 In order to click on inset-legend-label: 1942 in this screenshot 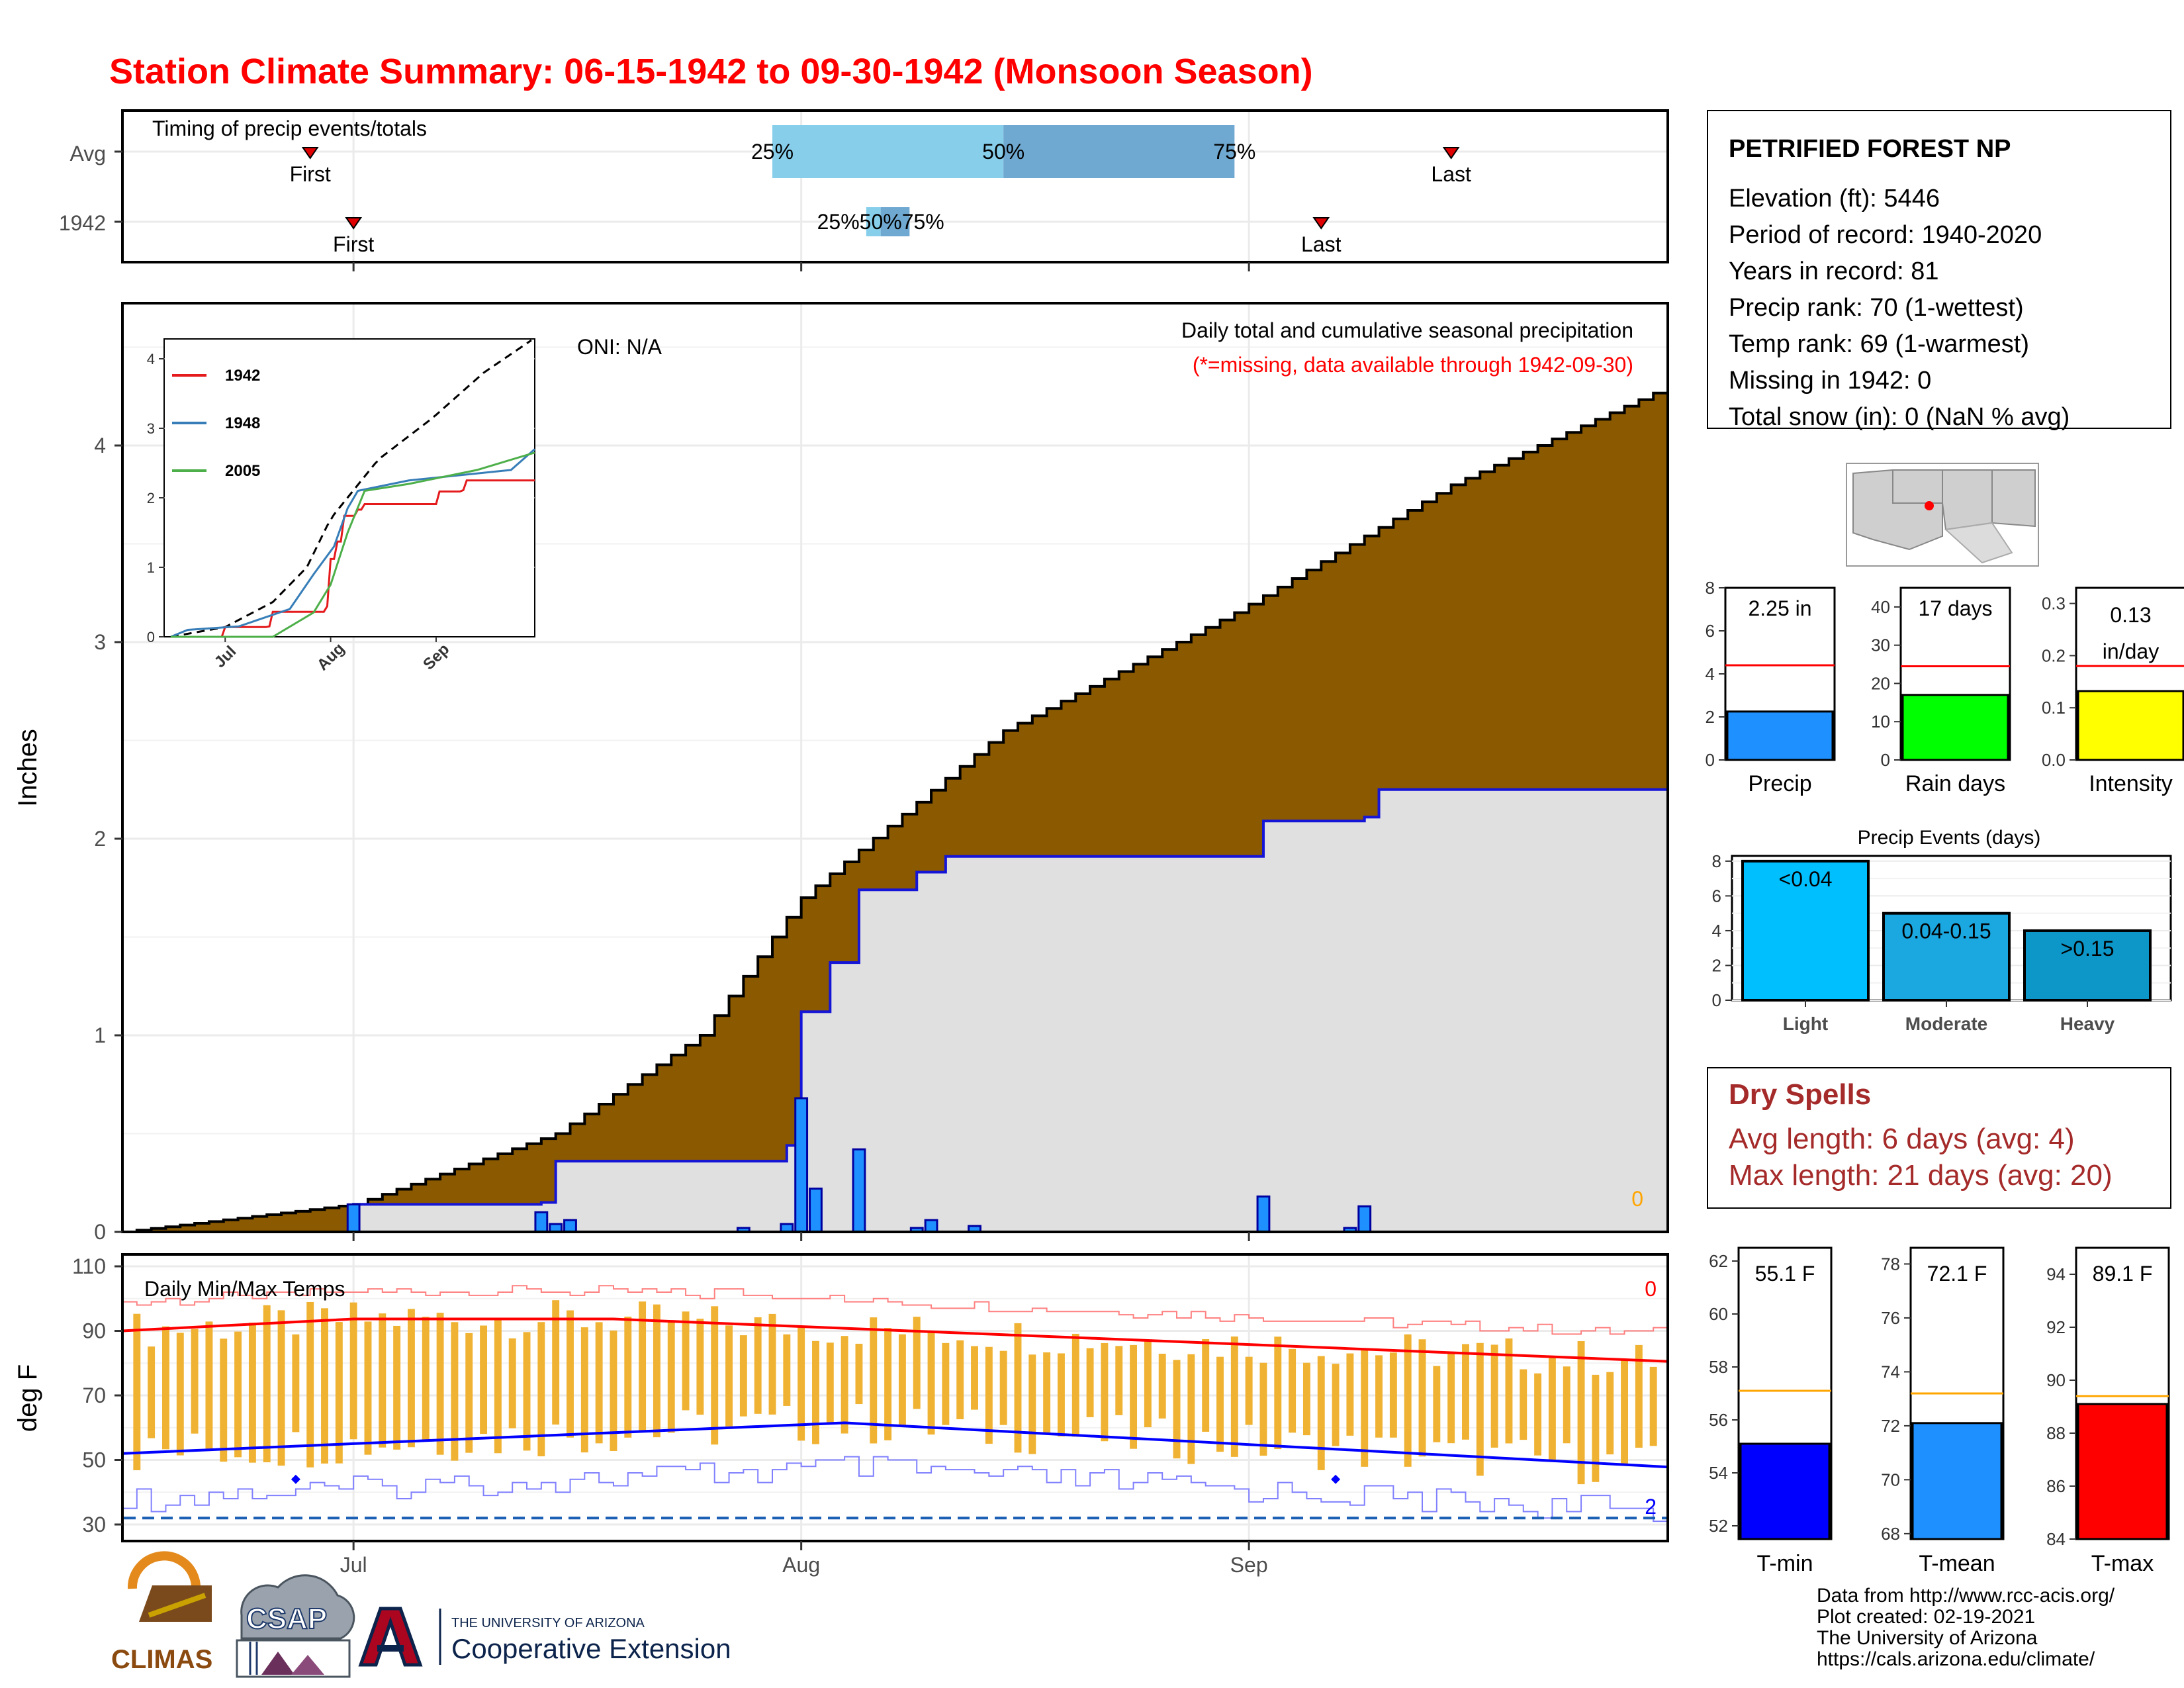, I will do `click(242, 376)`.